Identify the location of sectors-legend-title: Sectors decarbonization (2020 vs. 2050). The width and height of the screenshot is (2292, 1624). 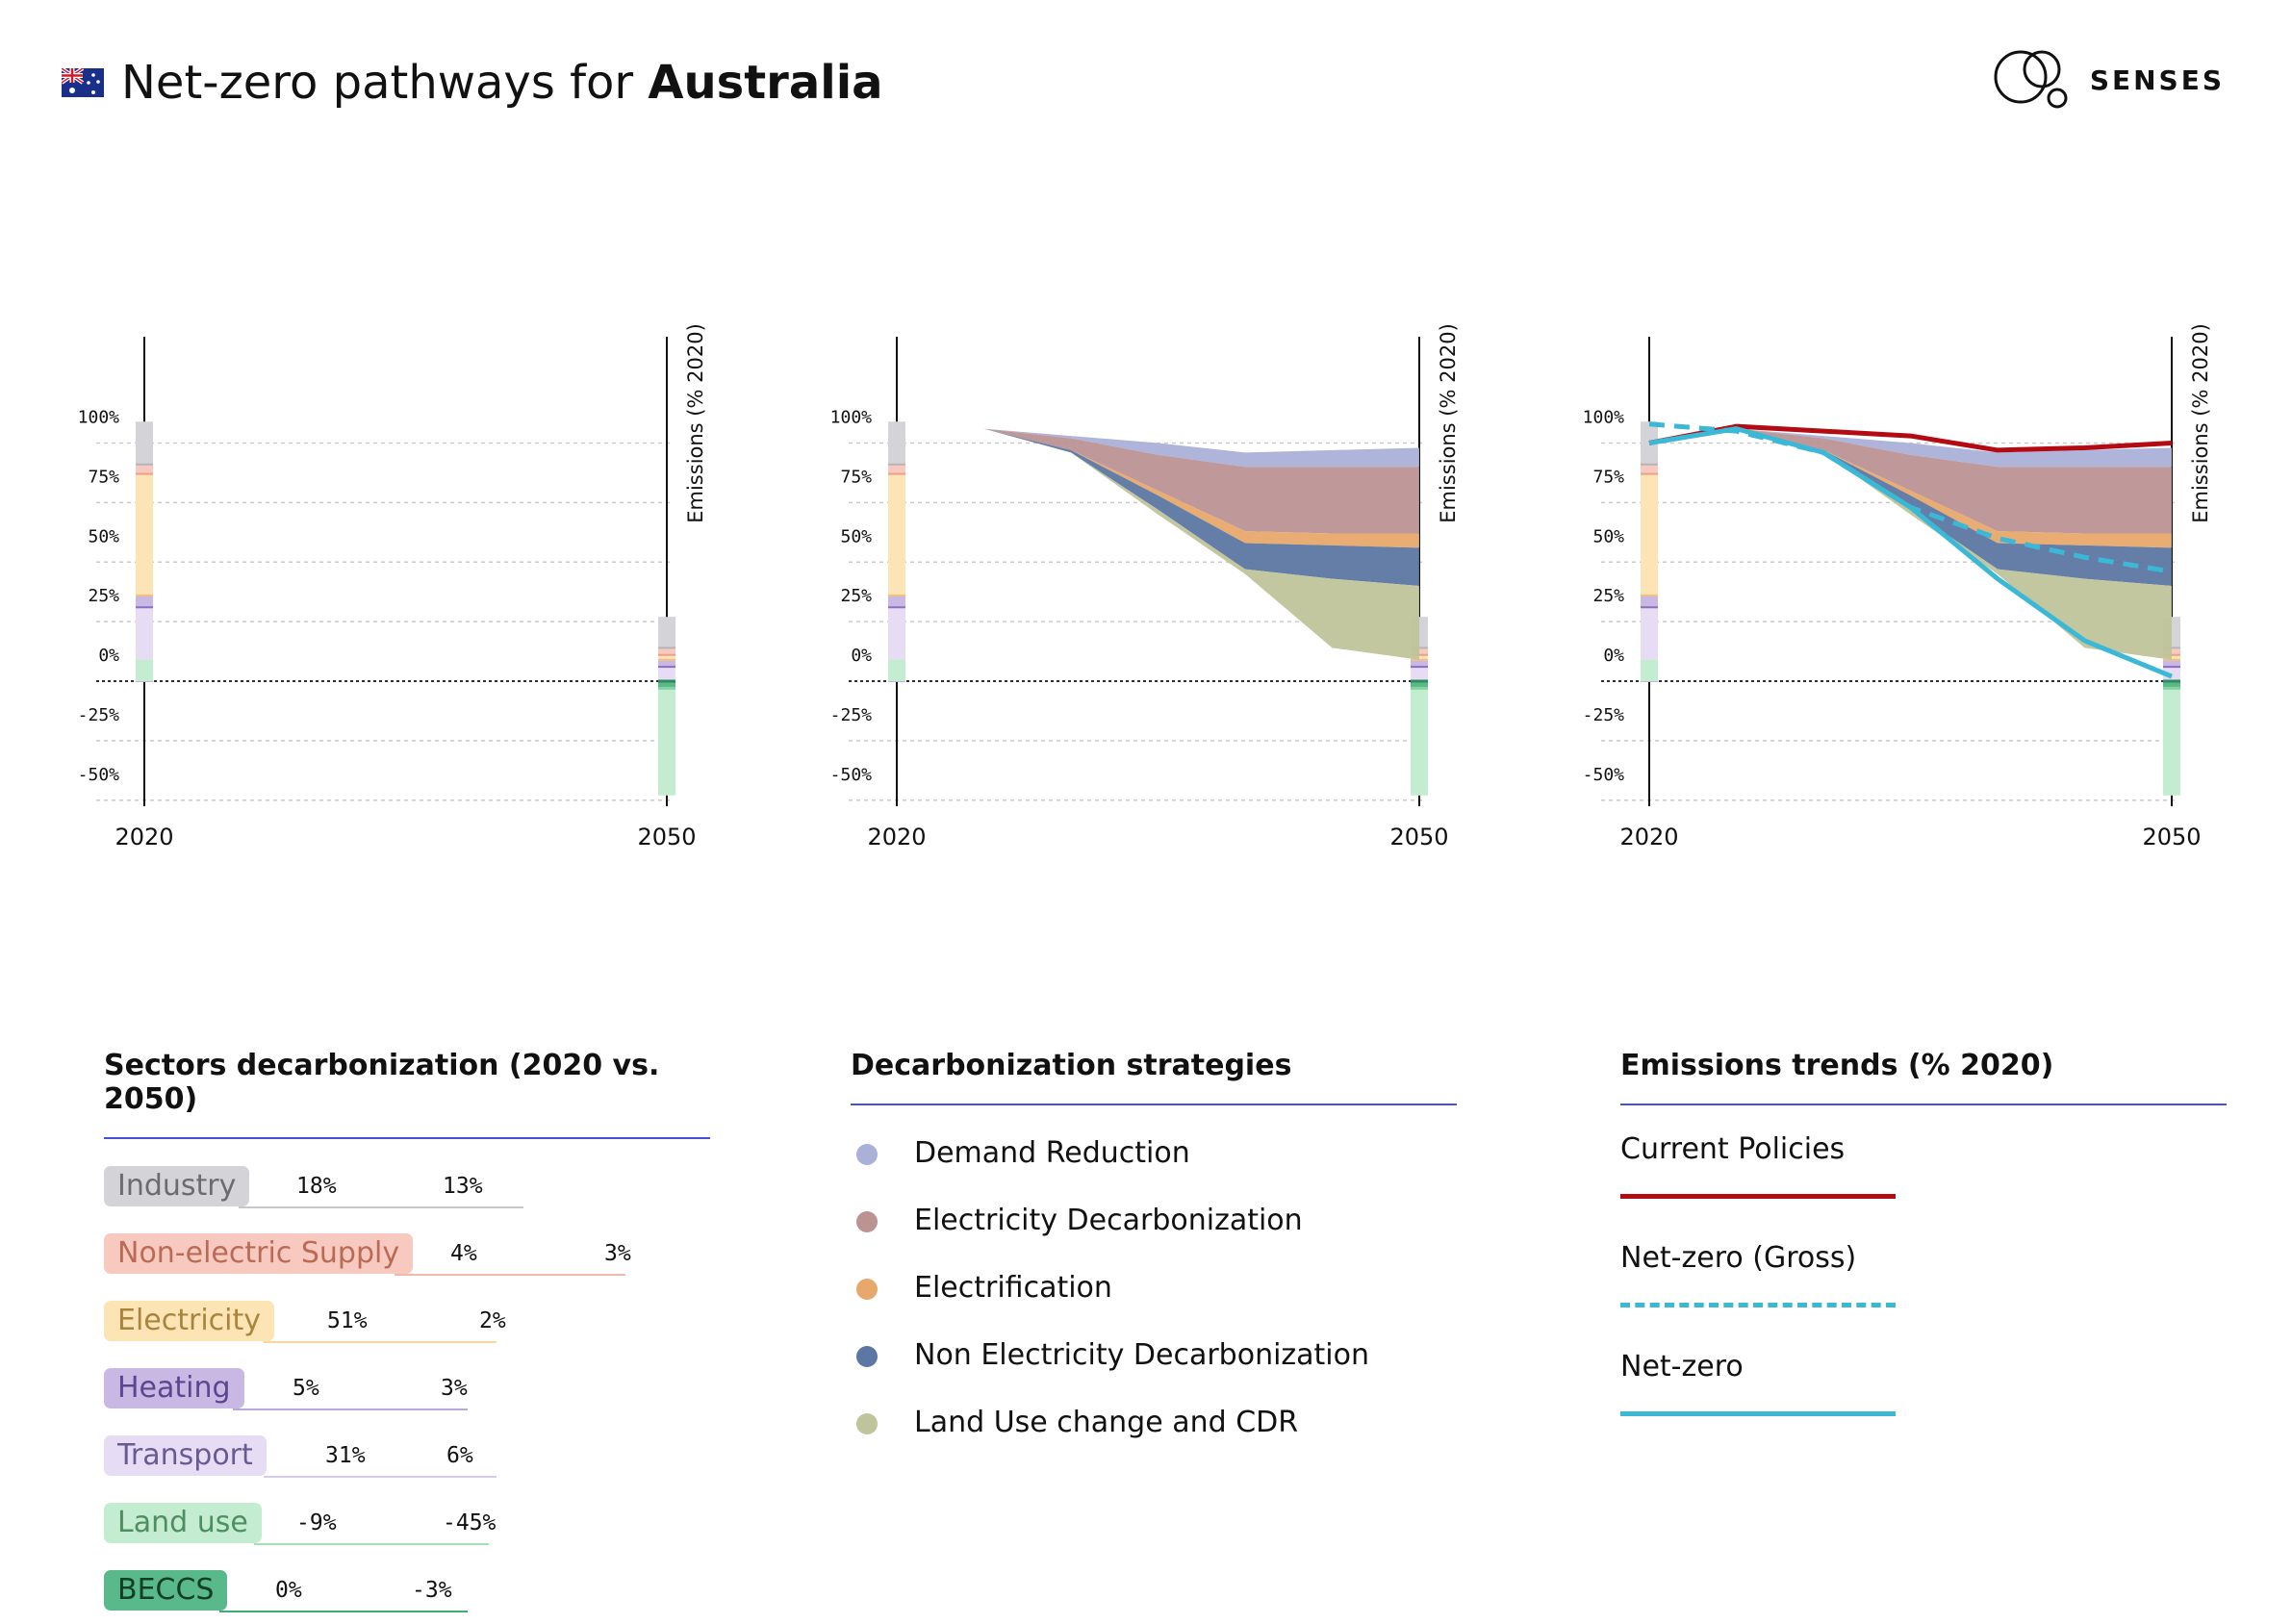
(407, 1094).